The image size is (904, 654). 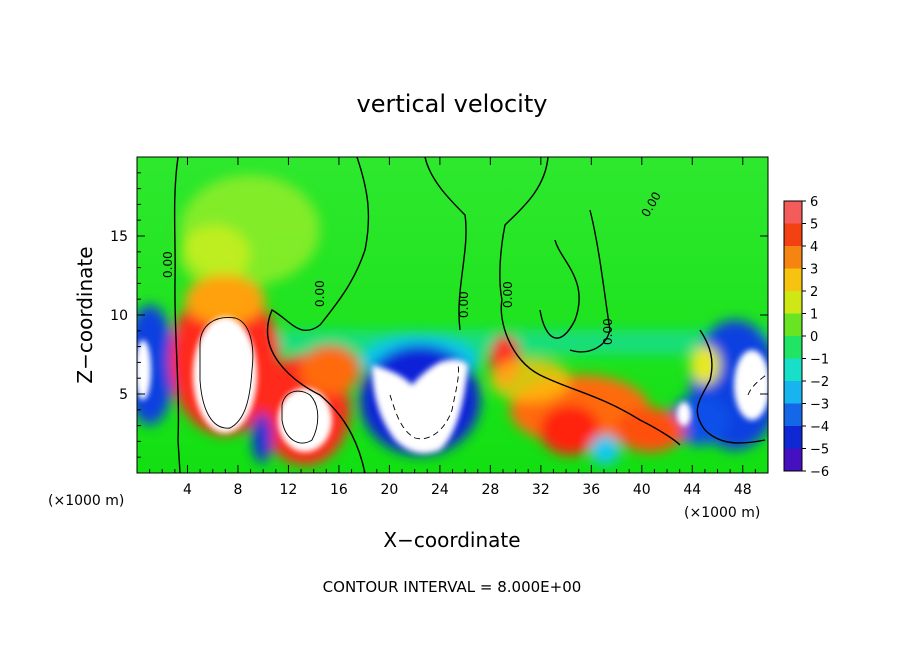 I want to click on y-axis-unit: (×1000 m), so click(x=722, y=513).